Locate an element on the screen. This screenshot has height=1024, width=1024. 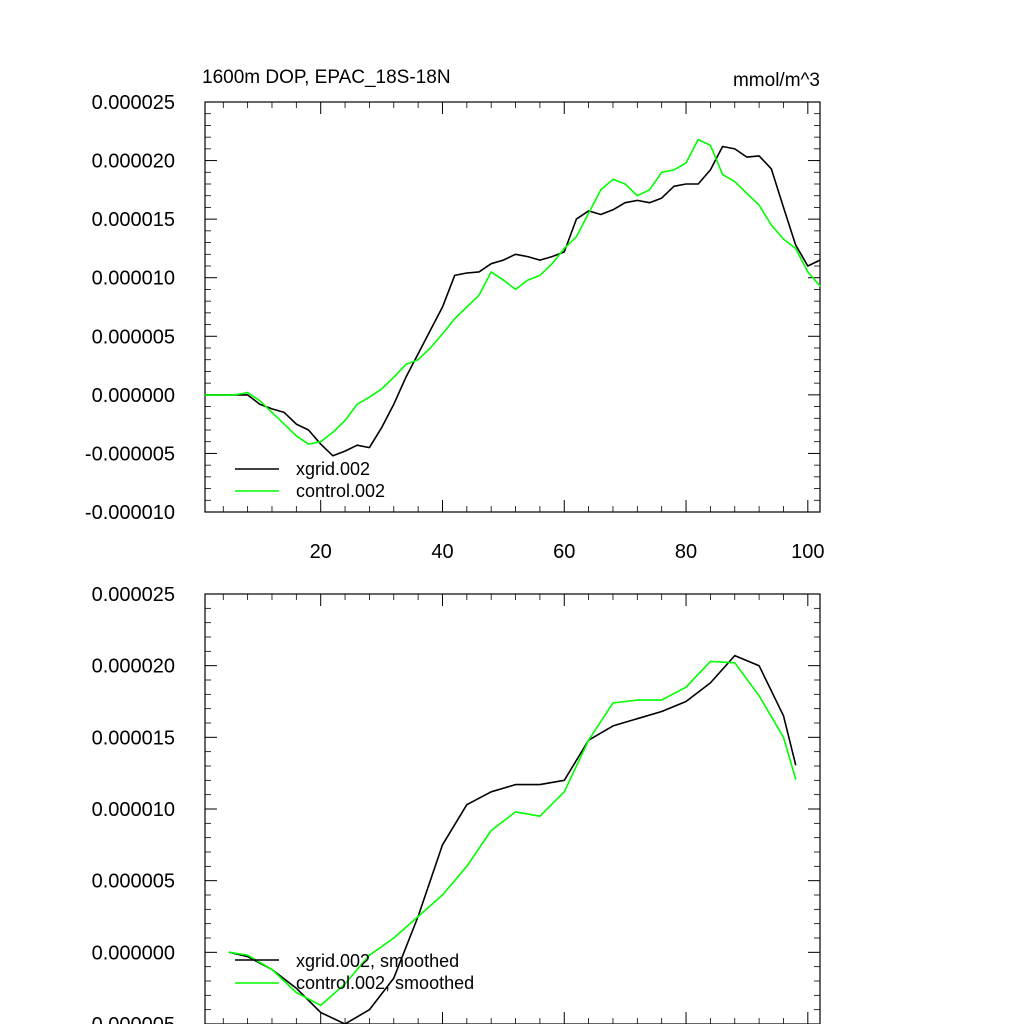
top-xtick-label: 20 is located at coordinates (321, 552).